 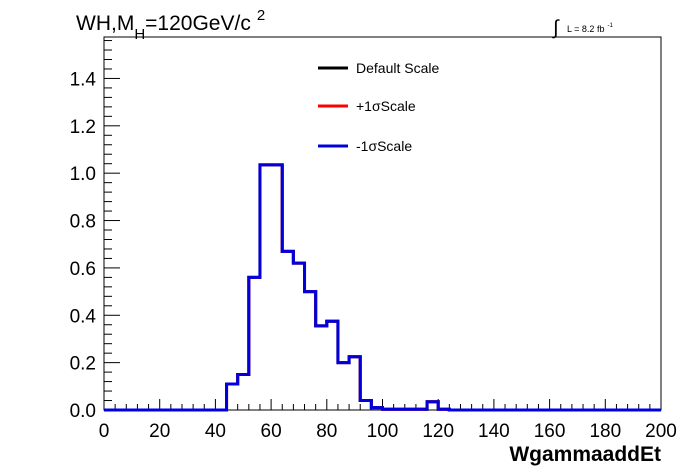 I want to click on chart-title: WH,MH=120GeV/c 2, so click(x=170, y=25).